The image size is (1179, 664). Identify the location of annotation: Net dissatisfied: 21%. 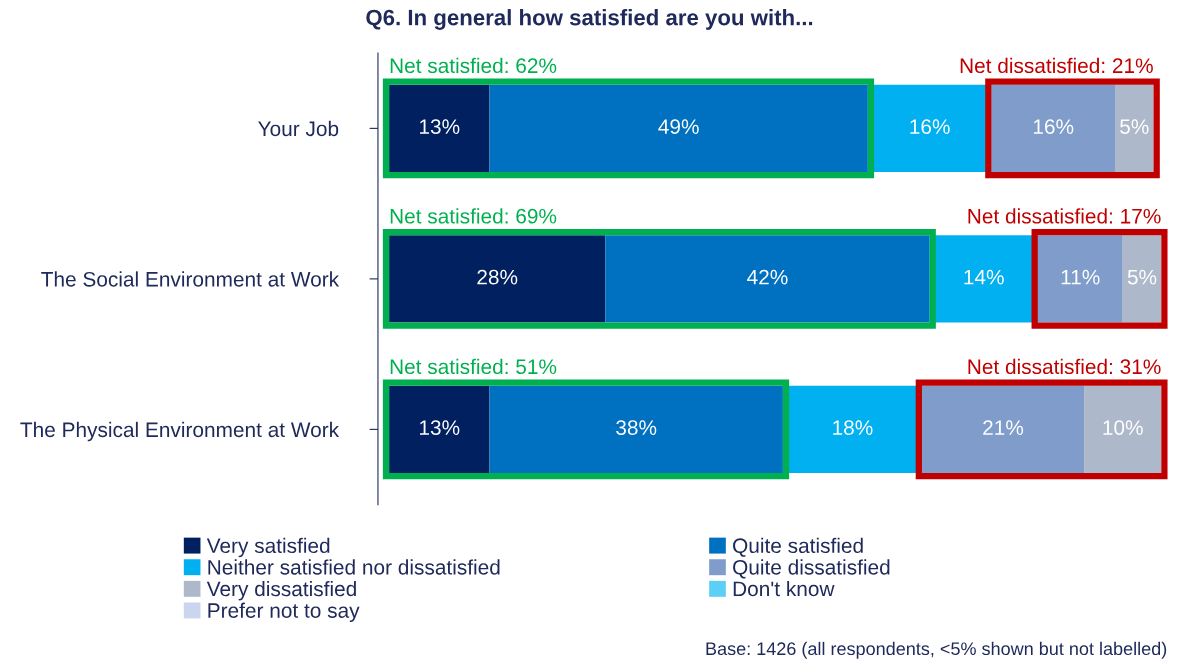
(1056, 65).